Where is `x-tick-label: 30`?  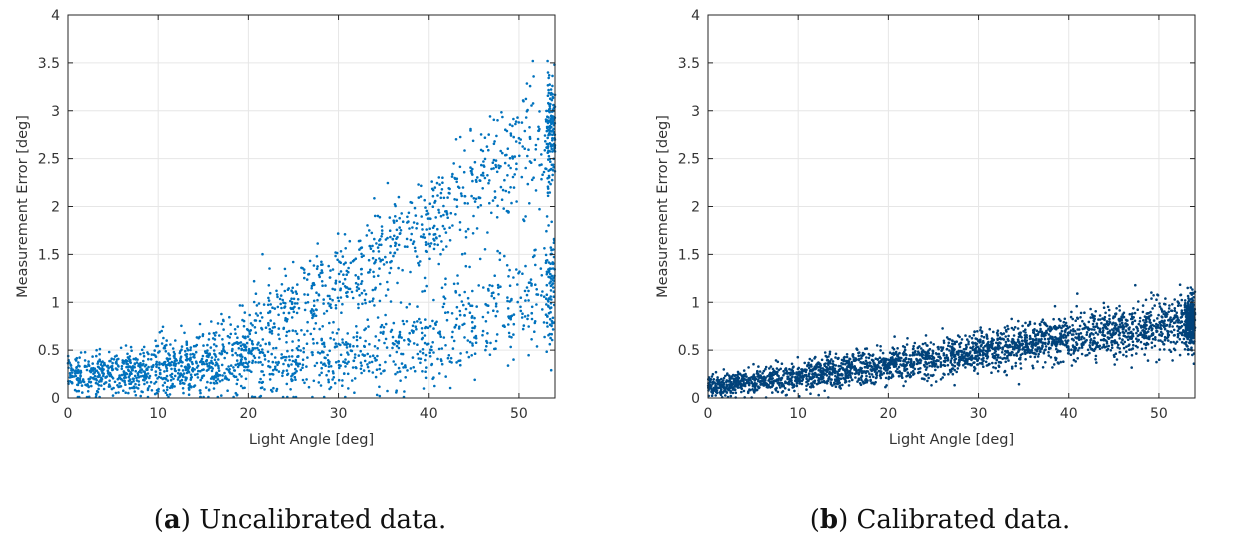 x-tick-label: 30 is located at coordinates (339, 414).